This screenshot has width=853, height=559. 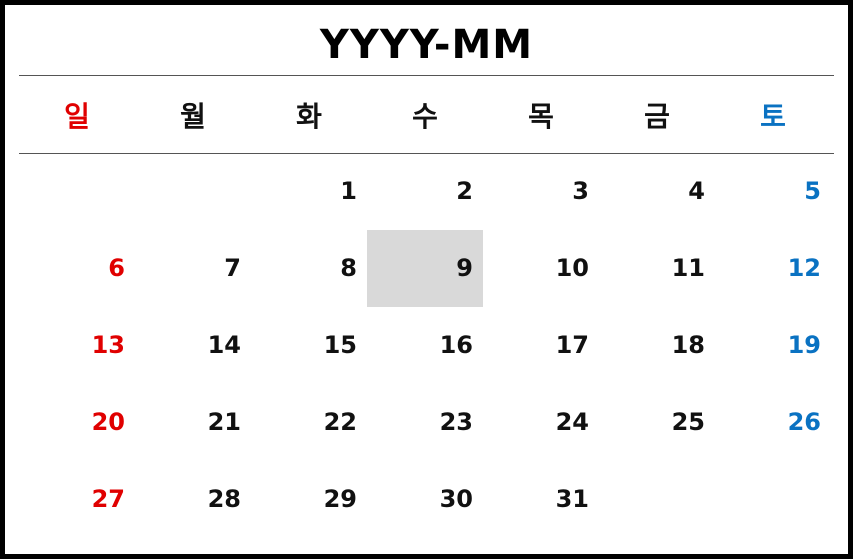 What do you see at coordinates (464, 191) in the screenshot?
I see `day-cell: 2` at bounding box center [464, 191].